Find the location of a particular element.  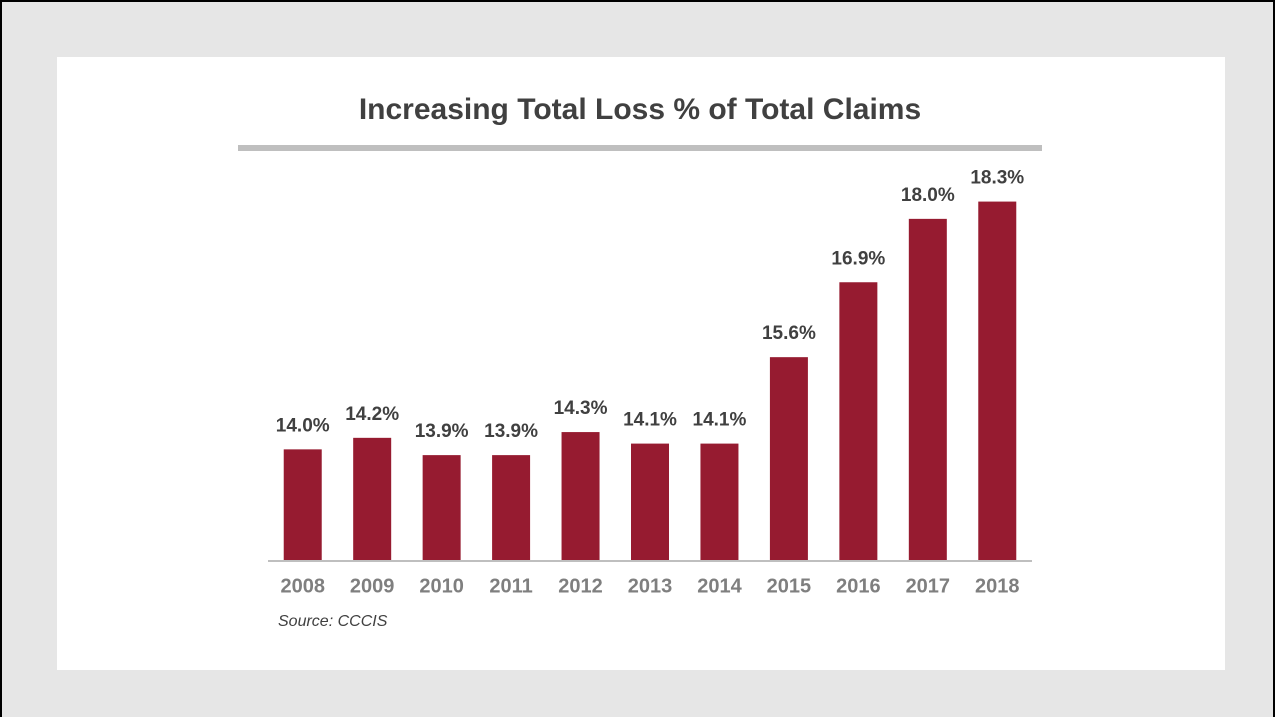

source-note: Source: CCCIS is located at coordinates (333, 621).